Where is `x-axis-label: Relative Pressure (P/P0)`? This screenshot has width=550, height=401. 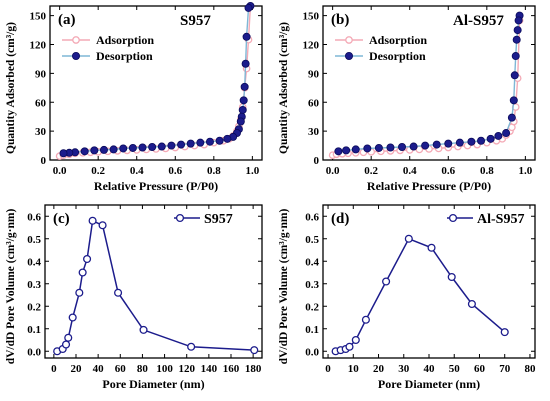 x-axis-label: Relative Pressure (P/P0) is located at coordinates (429, 186).